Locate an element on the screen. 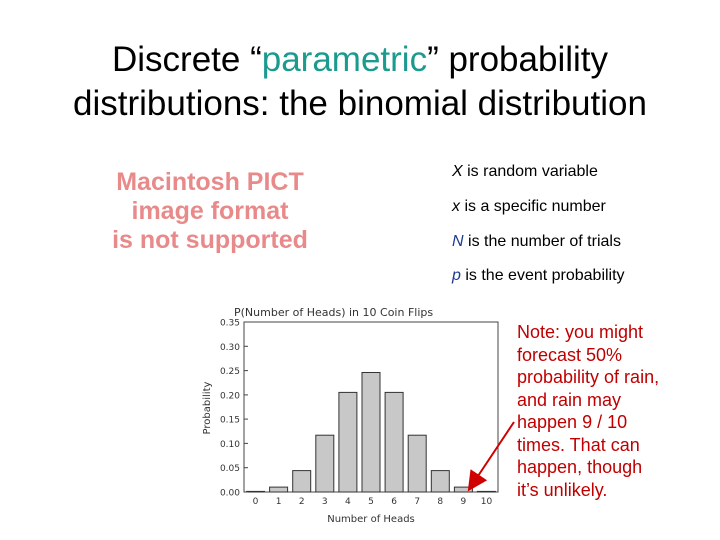 The width and height of the screenshot is (720, 540). placeholder-line-3: is not supported is located at coordinates (210, 240).